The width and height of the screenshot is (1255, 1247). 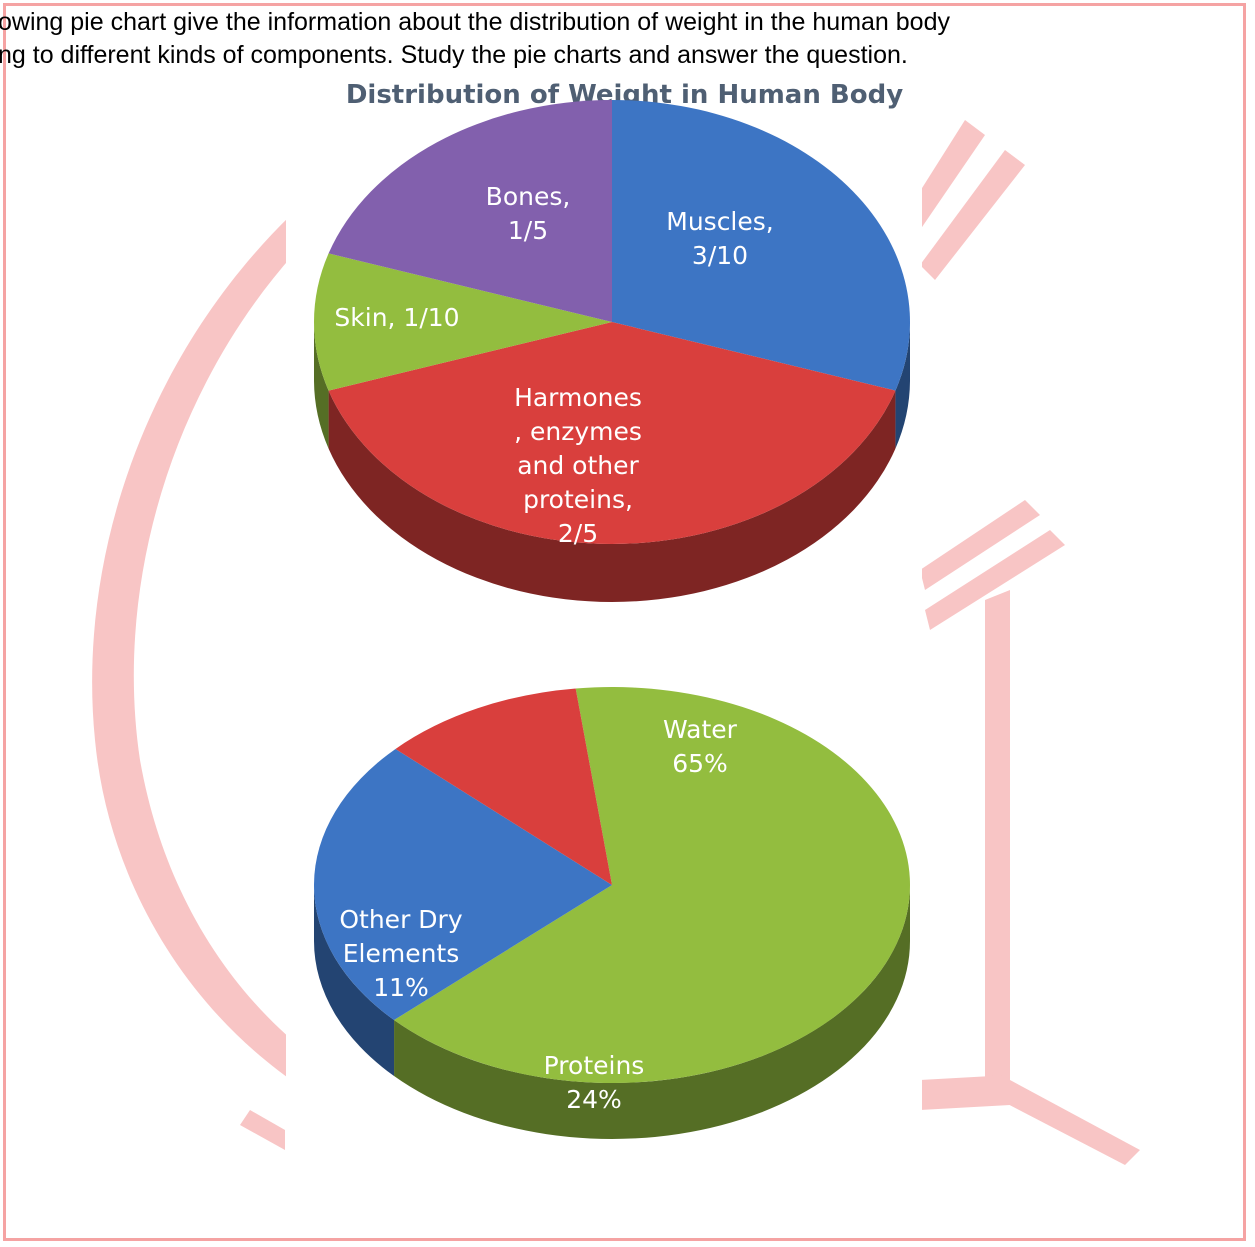 I want to click on slice-label-water: Water 65%, so click(x=700, y=746).